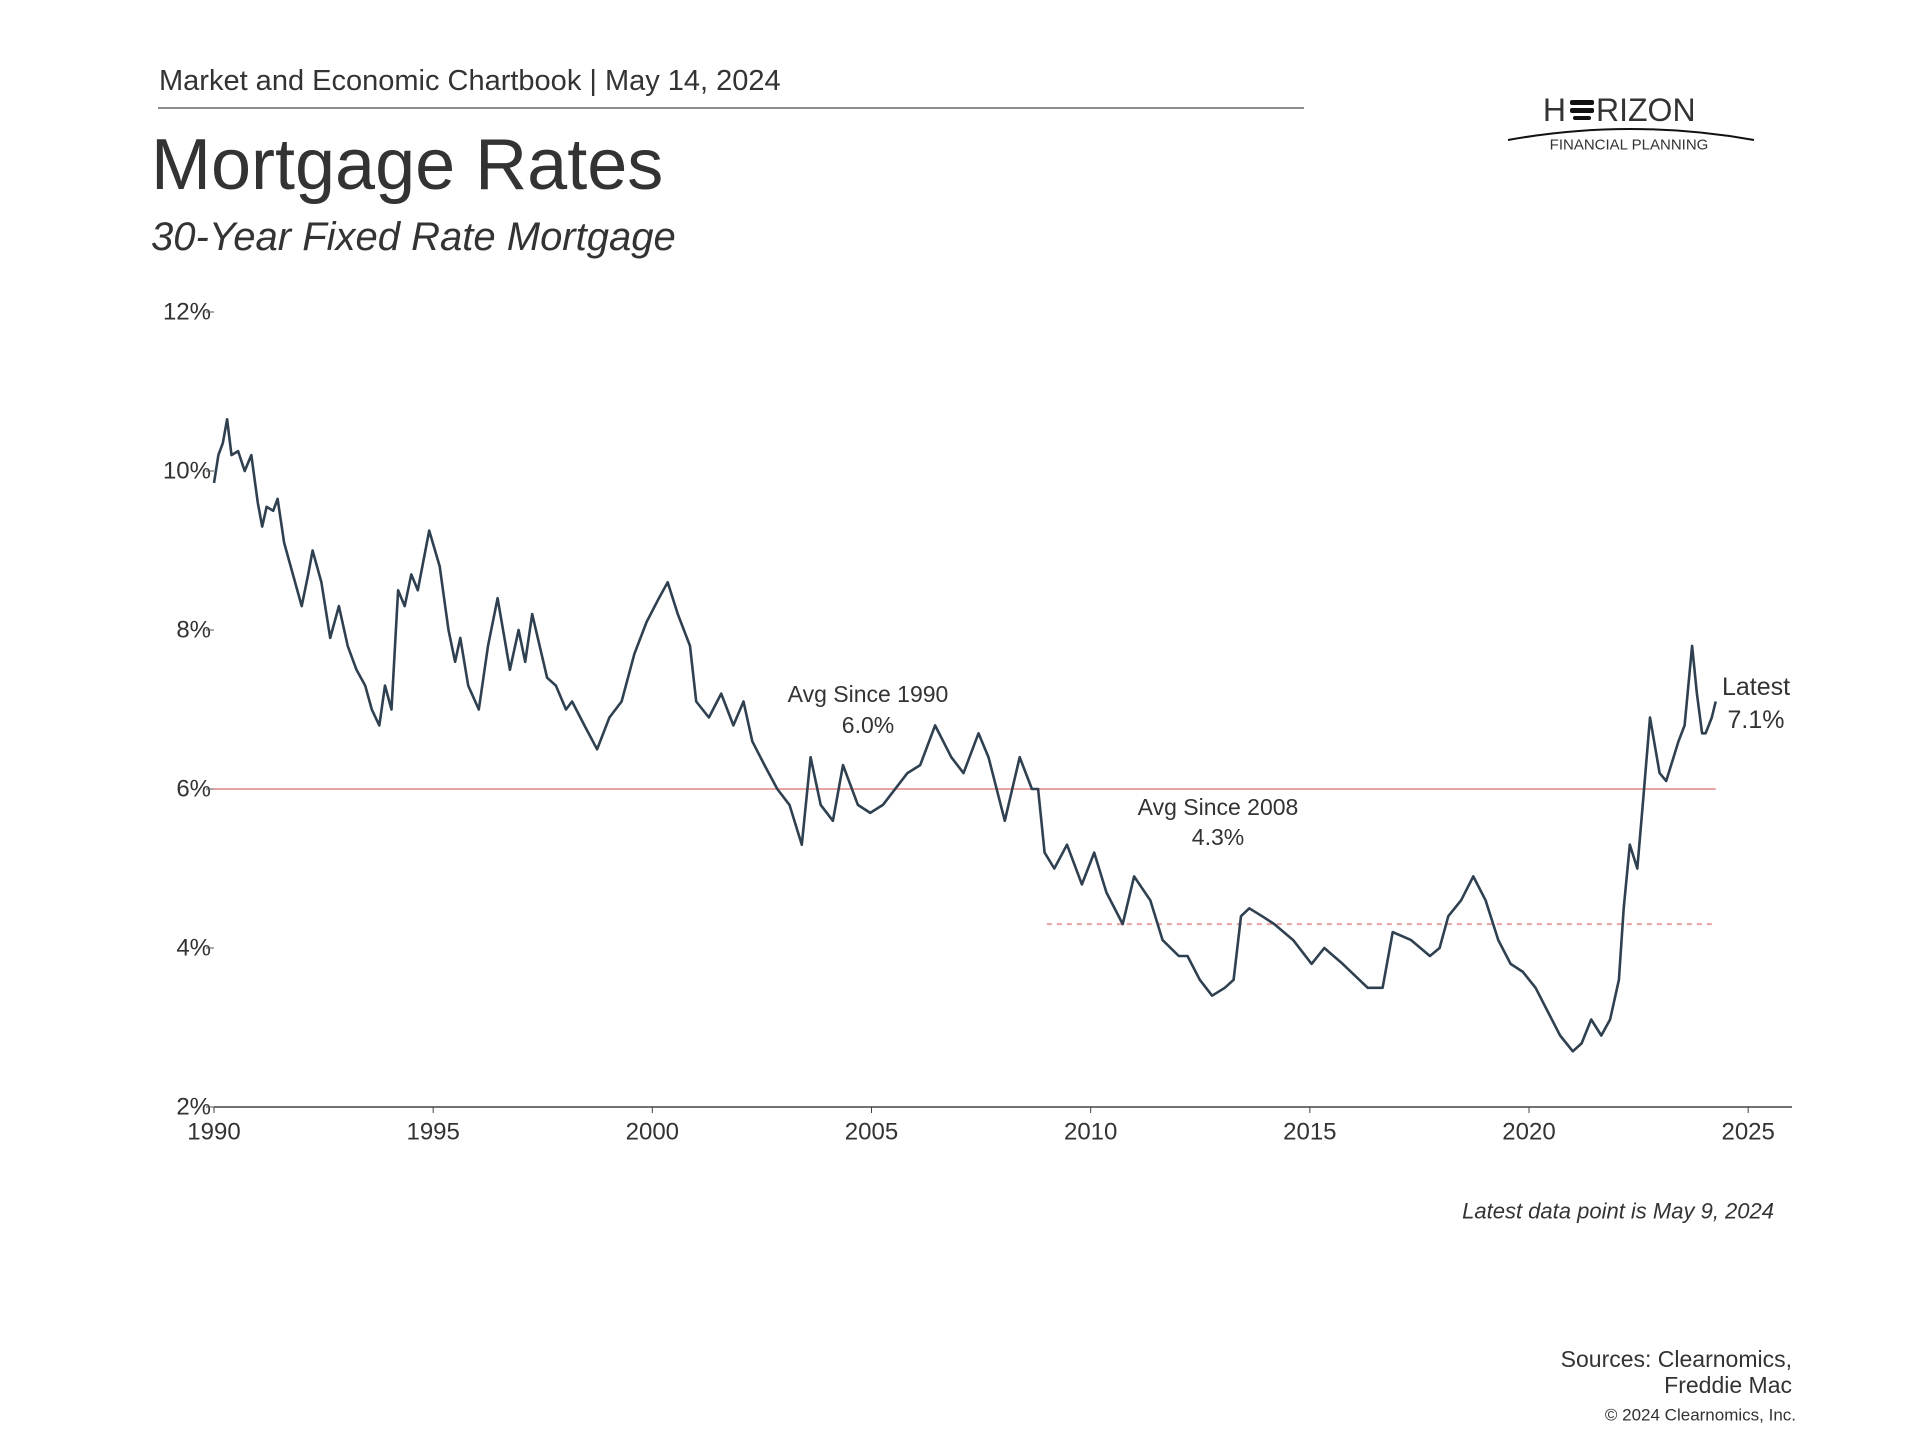  What do you see at coordinates (1090, 1132) in the screenshot?
I see `x-tick-label: 2010` at bounding box center [1090, 1132].